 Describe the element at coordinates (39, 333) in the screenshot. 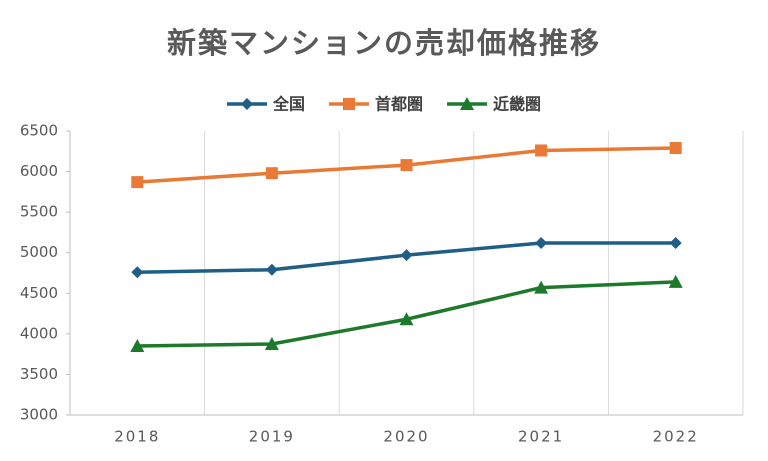

I see `y-tick-label: 4000` at that location.